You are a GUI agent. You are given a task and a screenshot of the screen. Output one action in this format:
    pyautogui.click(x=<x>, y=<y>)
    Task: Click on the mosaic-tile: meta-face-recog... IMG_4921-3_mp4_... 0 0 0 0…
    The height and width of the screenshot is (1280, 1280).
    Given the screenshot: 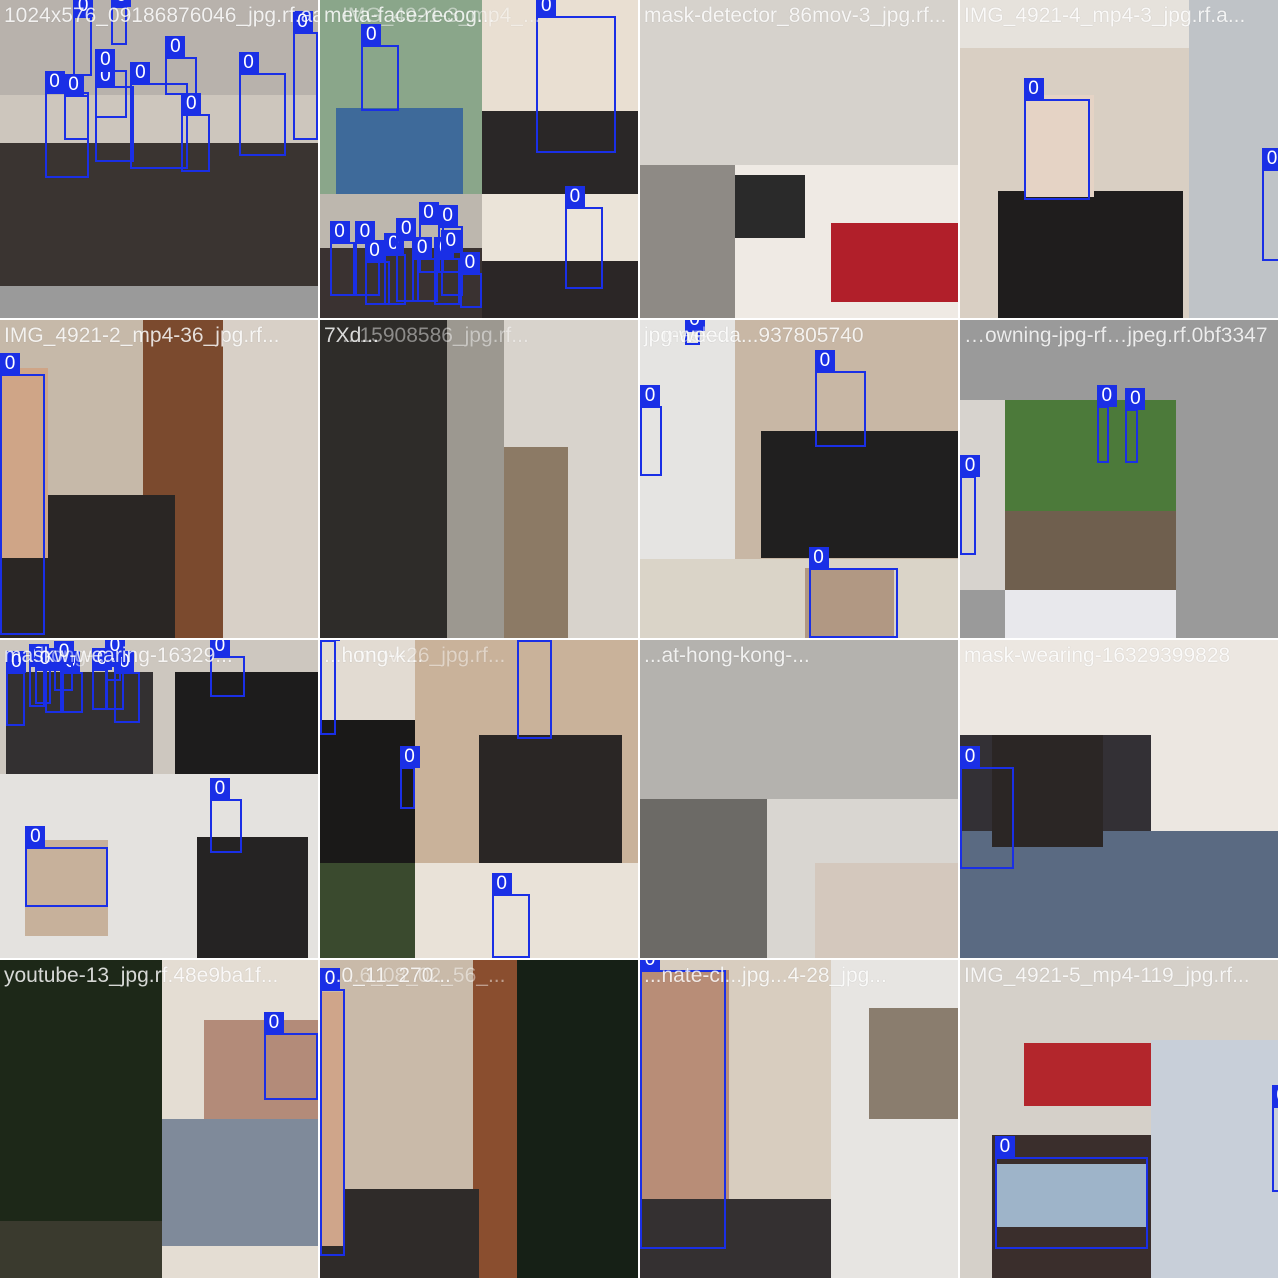 What is the action you would take?
    pyautogui.click(x=479, y=159)
    